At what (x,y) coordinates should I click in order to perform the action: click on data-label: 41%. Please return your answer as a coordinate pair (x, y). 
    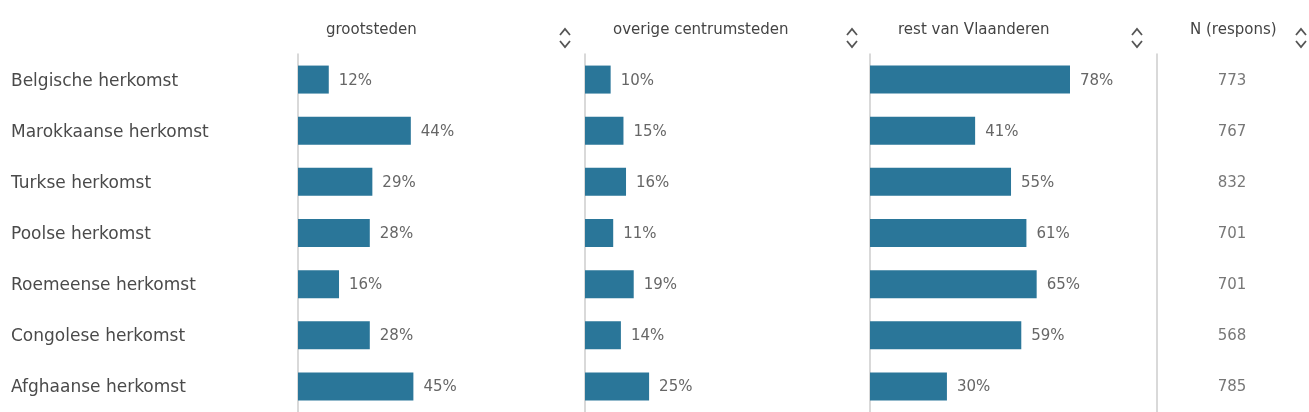
    Looking at the image, I should click on (1002, 130).